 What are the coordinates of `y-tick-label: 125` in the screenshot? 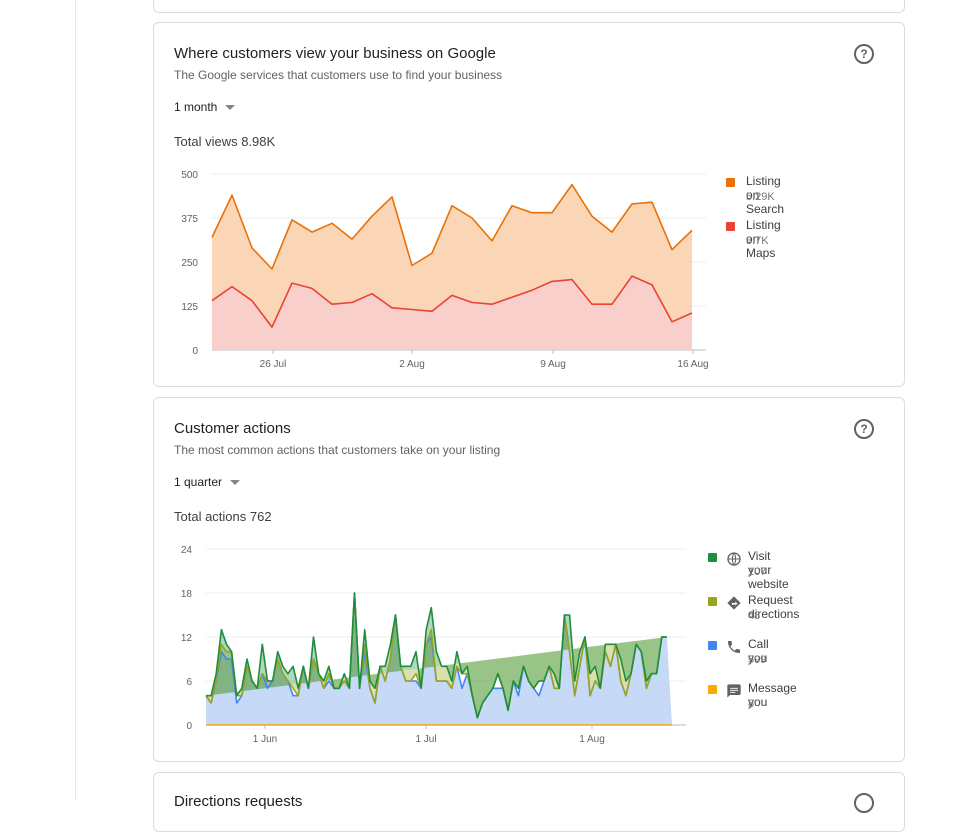 It's located at (189, 307).